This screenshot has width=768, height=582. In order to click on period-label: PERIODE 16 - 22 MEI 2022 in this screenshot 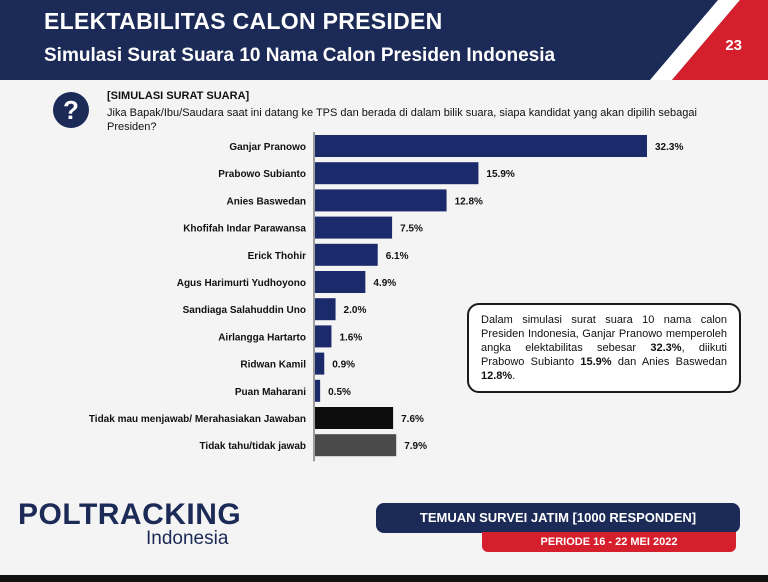, I will do `click(609, 542)`.